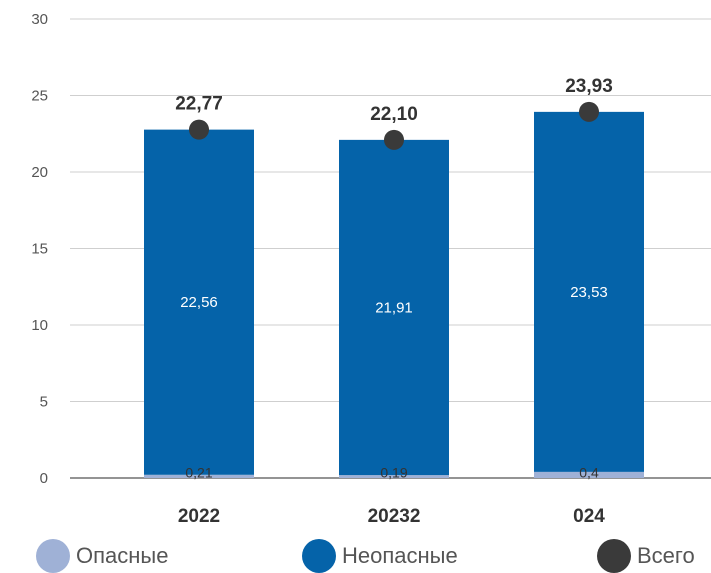 Image resolution: width=711 pixels, height=573 pixels. I want to click on legend-swatch-total, so click(614, 556).